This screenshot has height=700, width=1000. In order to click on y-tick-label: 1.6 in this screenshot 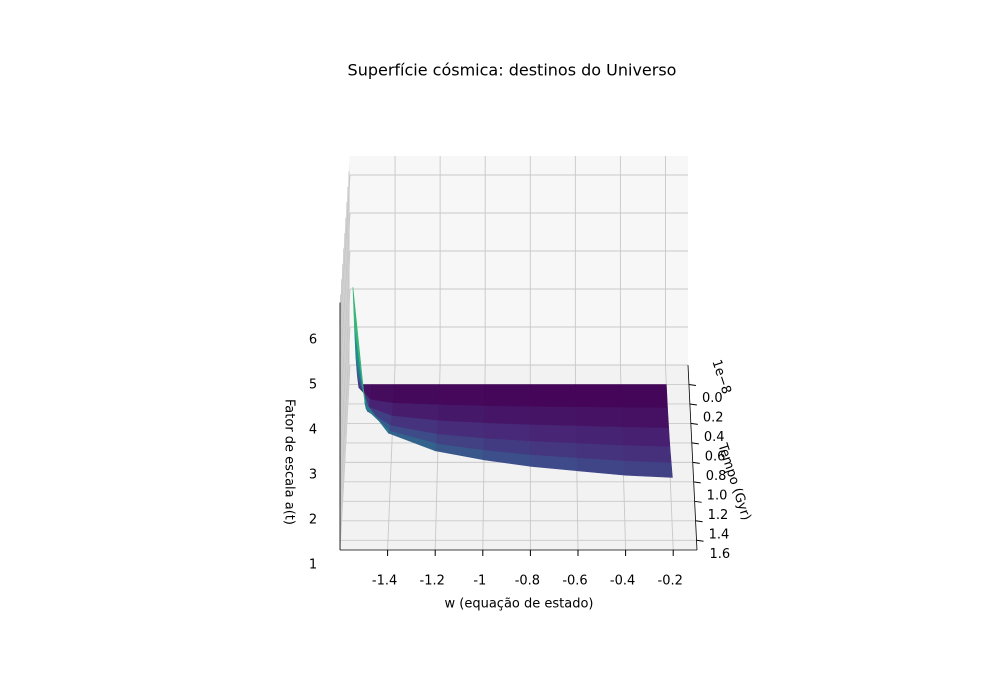, I will do `click(720, 554)`.